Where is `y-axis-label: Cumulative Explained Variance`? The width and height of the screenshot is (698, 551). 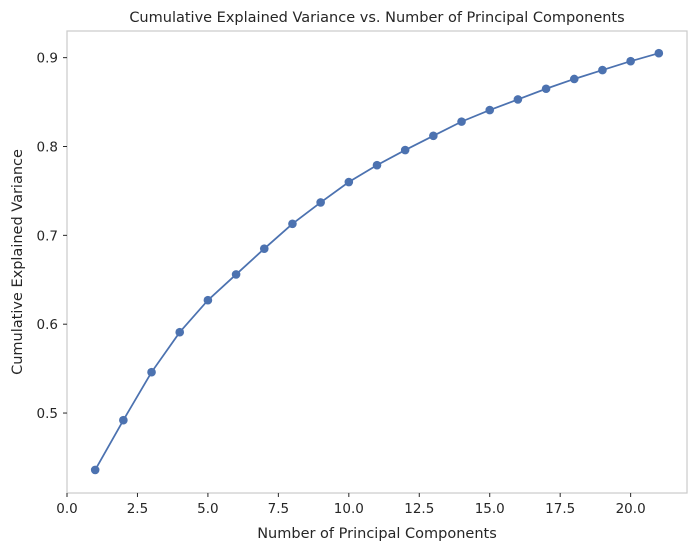
y-axis-label: Cumulative Explained Variance is located at coordinates (18, 262).